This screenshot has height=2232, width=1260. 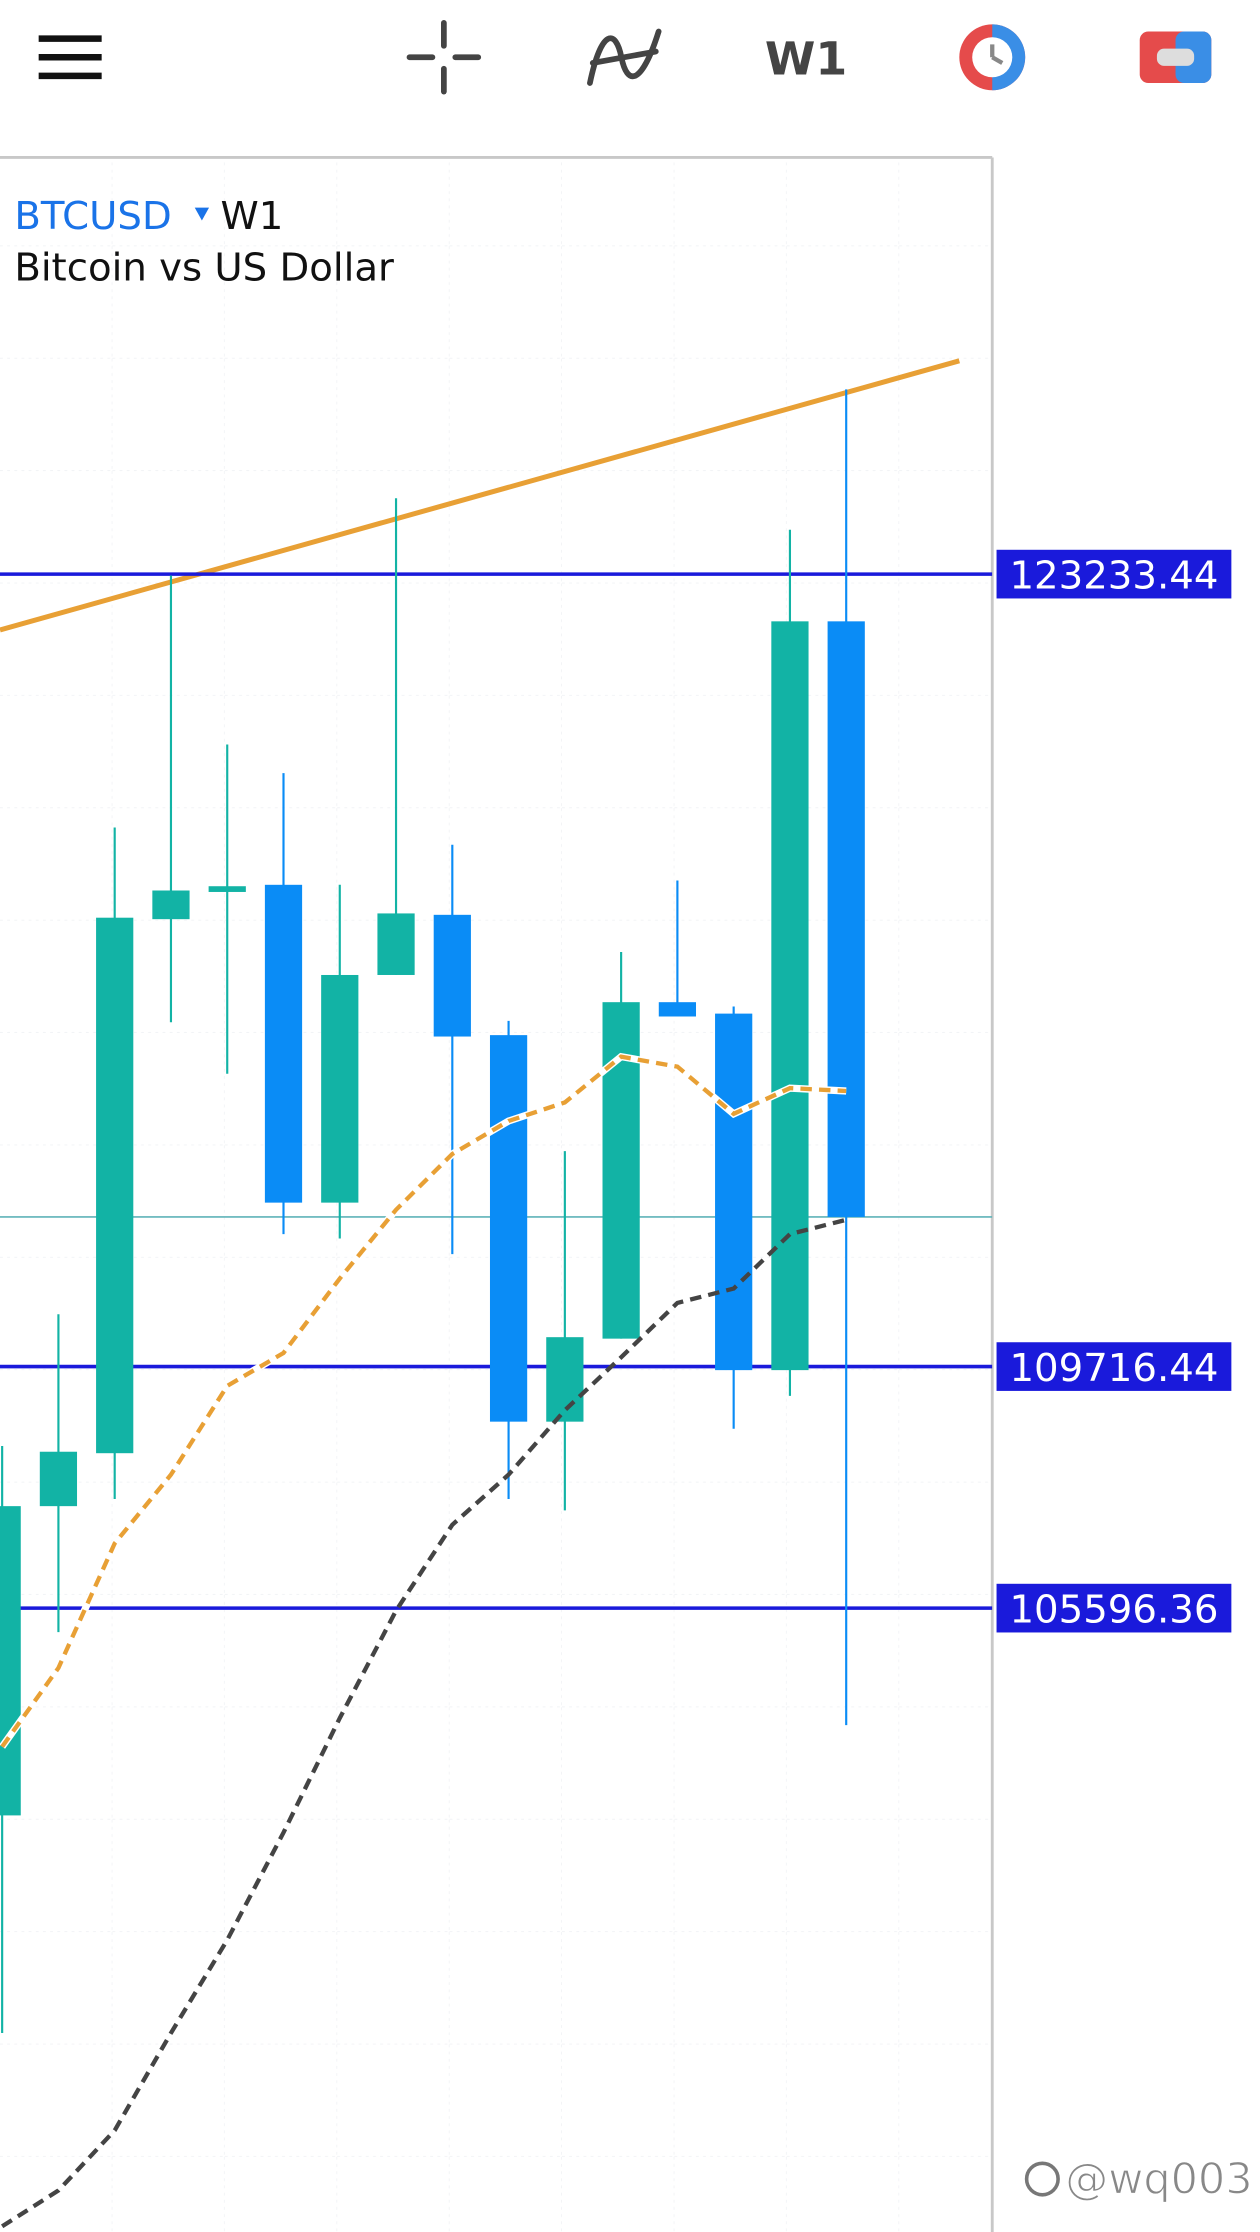 I want to click on symbol-description: Bitcoin vs US Dollar, so click(x=204, y=268).